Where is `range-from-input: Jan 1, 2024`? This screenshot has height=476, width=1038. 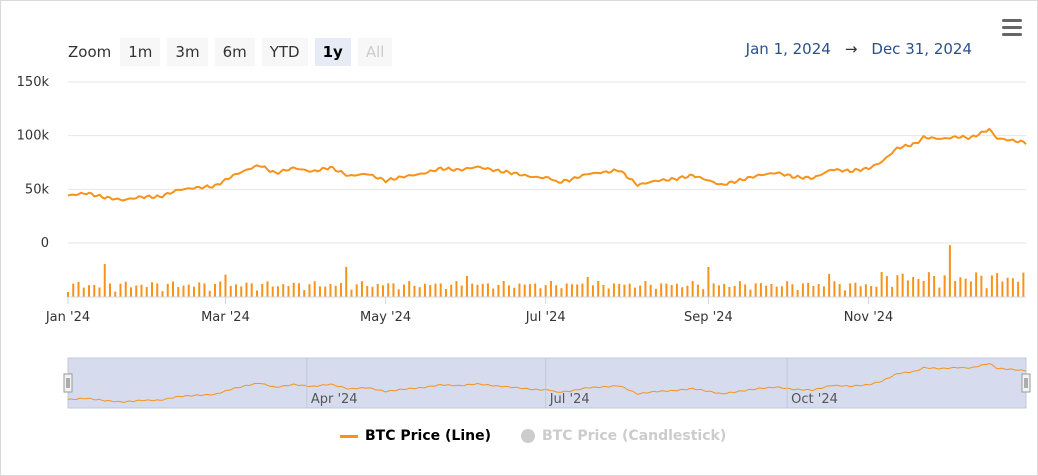
range-from-input: Jan 1, 2024 is located at coordinates (788, 49).